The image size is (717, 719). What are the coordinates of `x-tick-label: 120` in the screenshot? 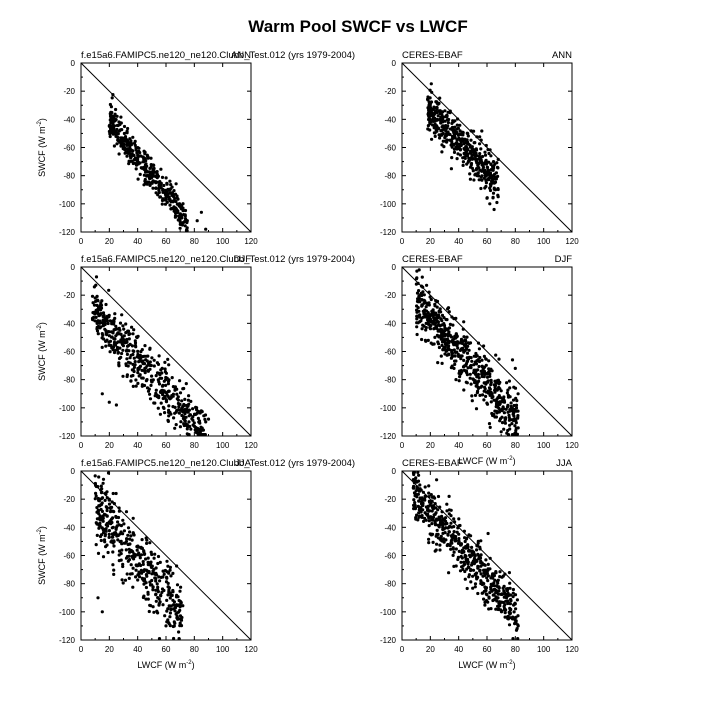 It's located at (251, 649).